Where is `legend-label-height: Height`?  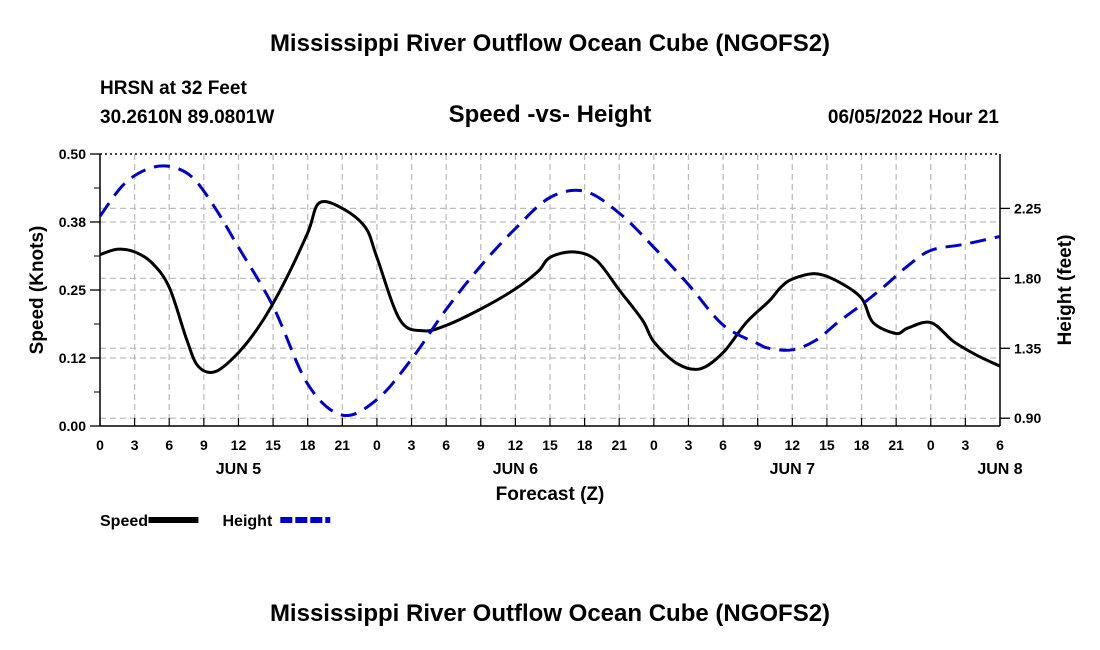 legend-label-height: Height is located at coordinates (248, 521).